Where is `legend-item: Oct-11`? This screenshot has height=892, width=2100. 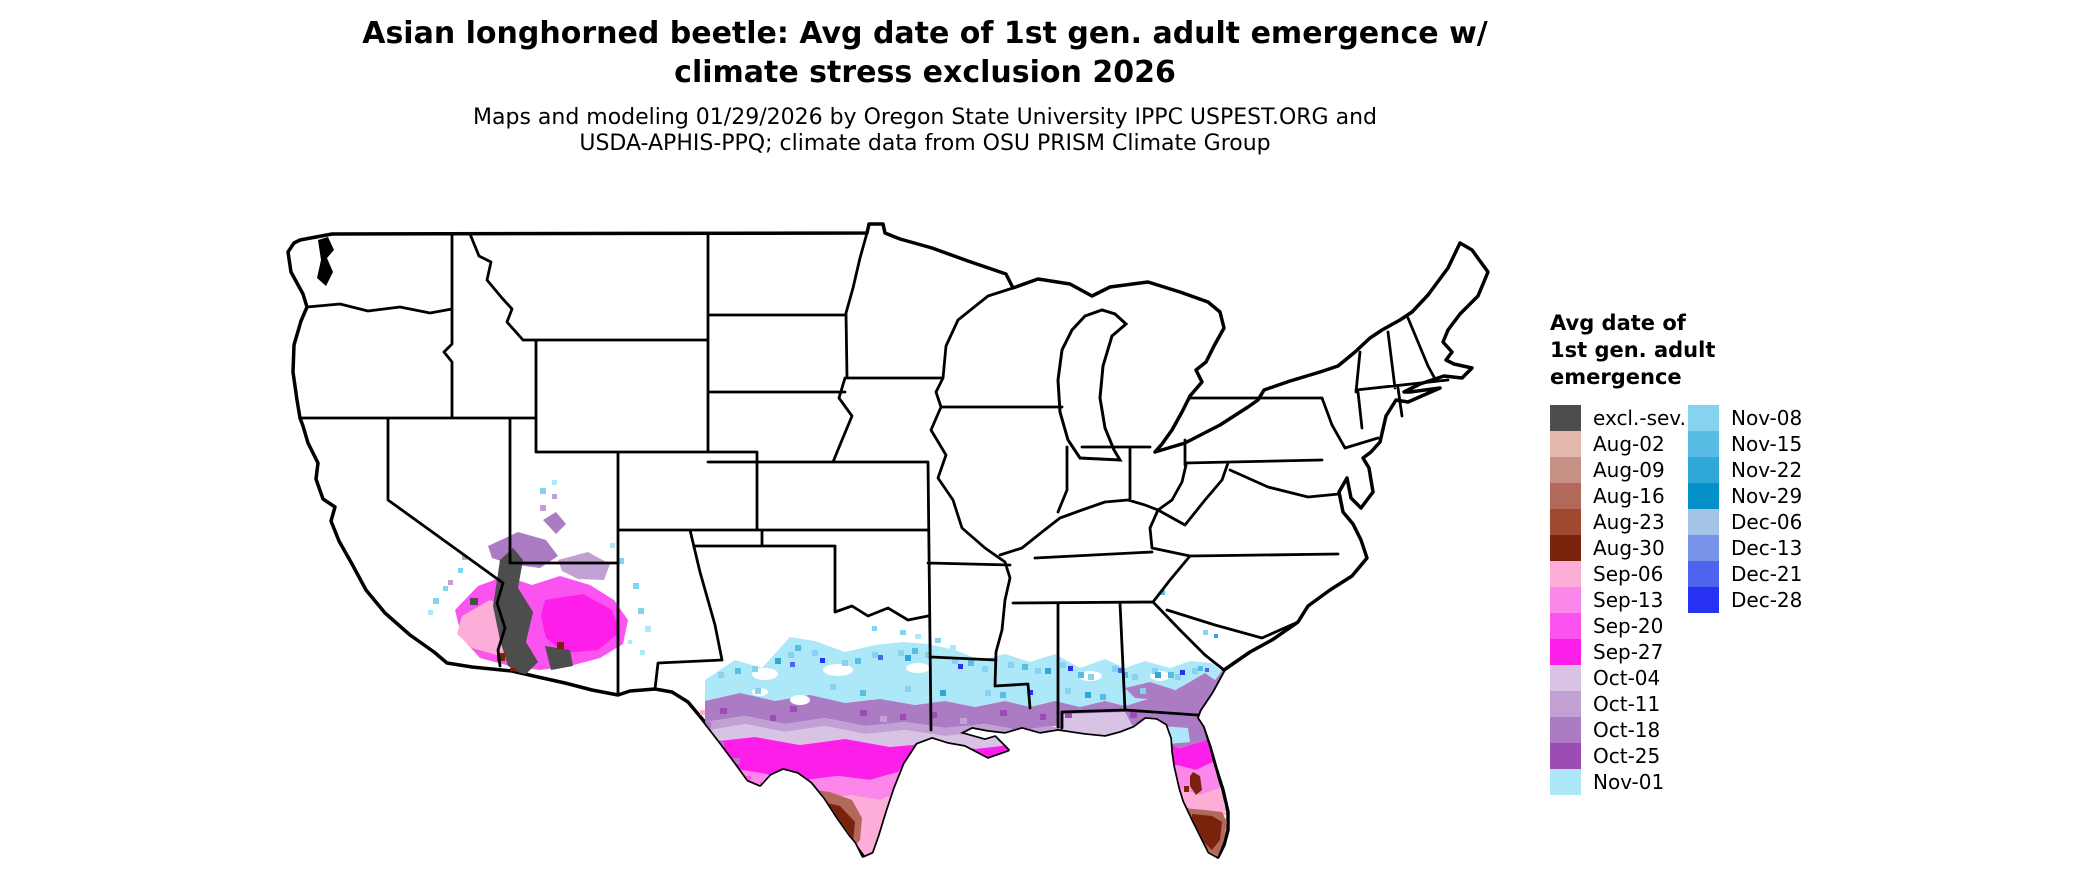 legend-item: Oct-11 is located at coordinates (1618, 704).